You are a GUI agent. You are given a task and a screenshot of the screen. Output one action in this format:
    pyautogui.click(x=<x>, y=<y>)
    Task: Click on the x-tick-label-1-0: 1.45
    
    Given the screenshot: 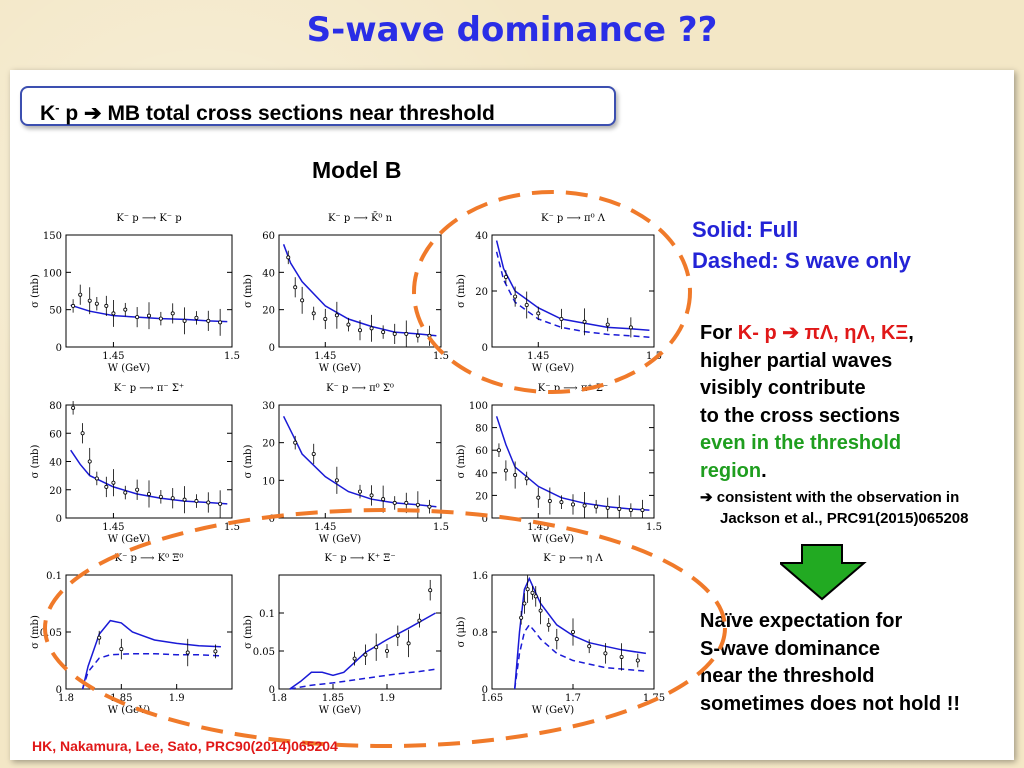 What is the action you would take?
    pyautogui.click(x=325, y=356)
    